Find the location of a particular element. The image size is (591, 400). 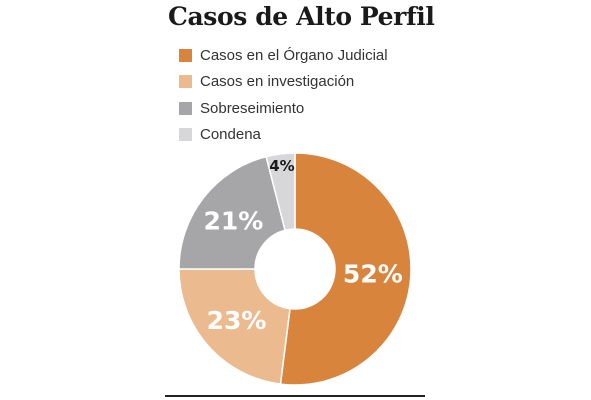

slice-value-label: 23% is located at coordinates (237, 320).